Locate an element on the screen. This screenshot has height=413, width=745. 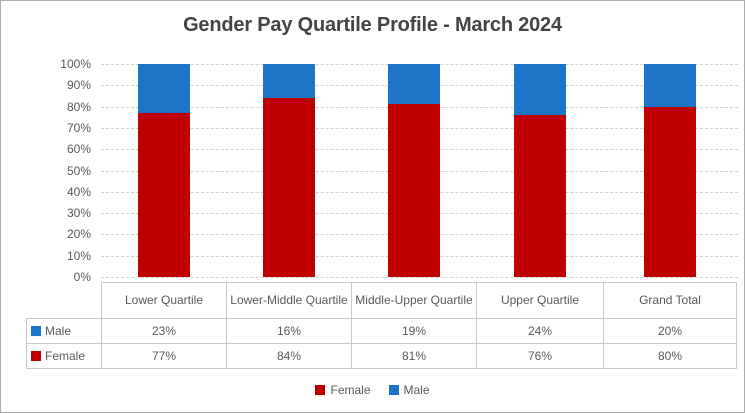
bar-grand-total is located at coordinates (669, 170).